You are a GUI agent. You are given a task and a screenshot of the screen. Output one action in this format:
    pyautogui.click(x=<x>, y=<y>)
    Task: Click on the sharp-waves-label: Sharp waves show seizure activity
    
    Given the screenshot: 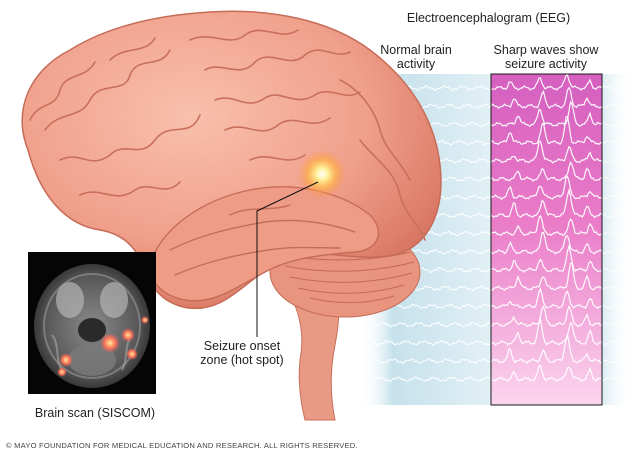 What is the action you would take?
    pyautogui.click(x=546, y=57)
    